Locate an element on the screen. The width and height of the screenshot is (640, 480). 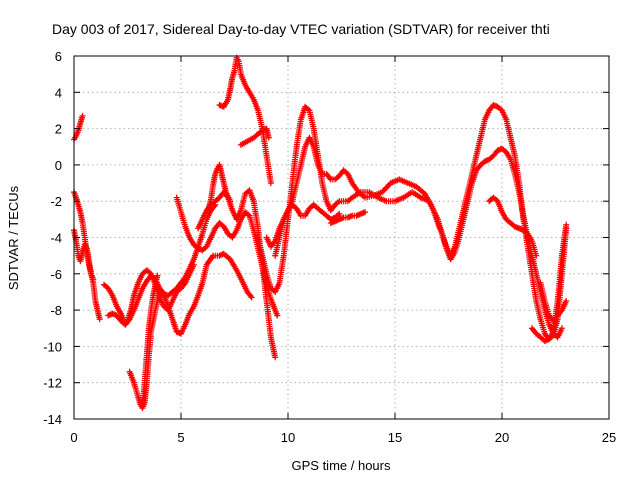
x-tick-label: 5 is located at coordinates (180, 437).